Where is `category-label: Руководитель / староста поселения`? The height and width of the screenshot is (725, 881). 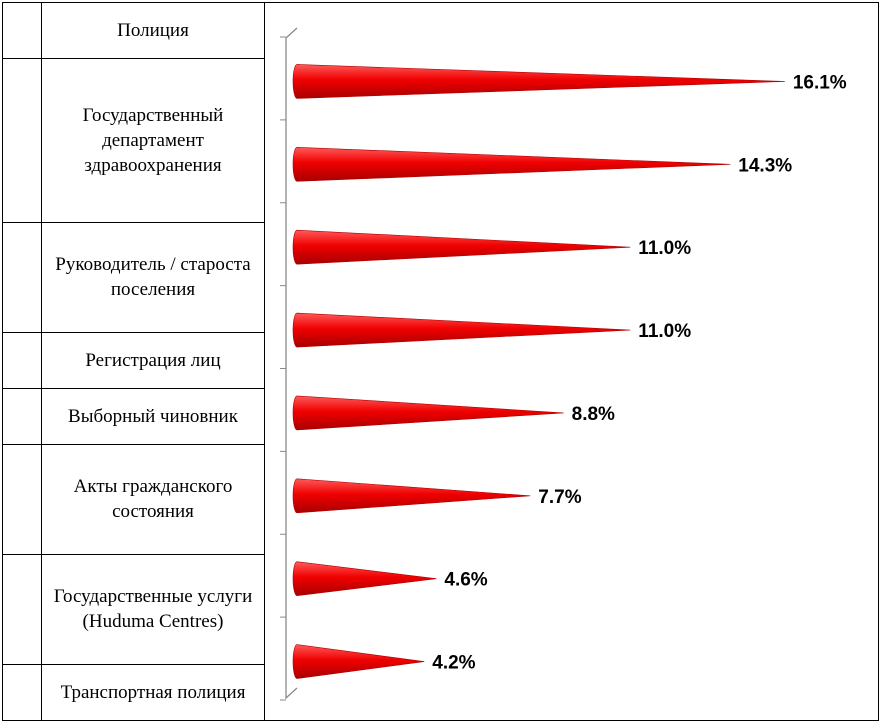
category-label: Руководитель / староста поселения is located at coordinates (153, 277).